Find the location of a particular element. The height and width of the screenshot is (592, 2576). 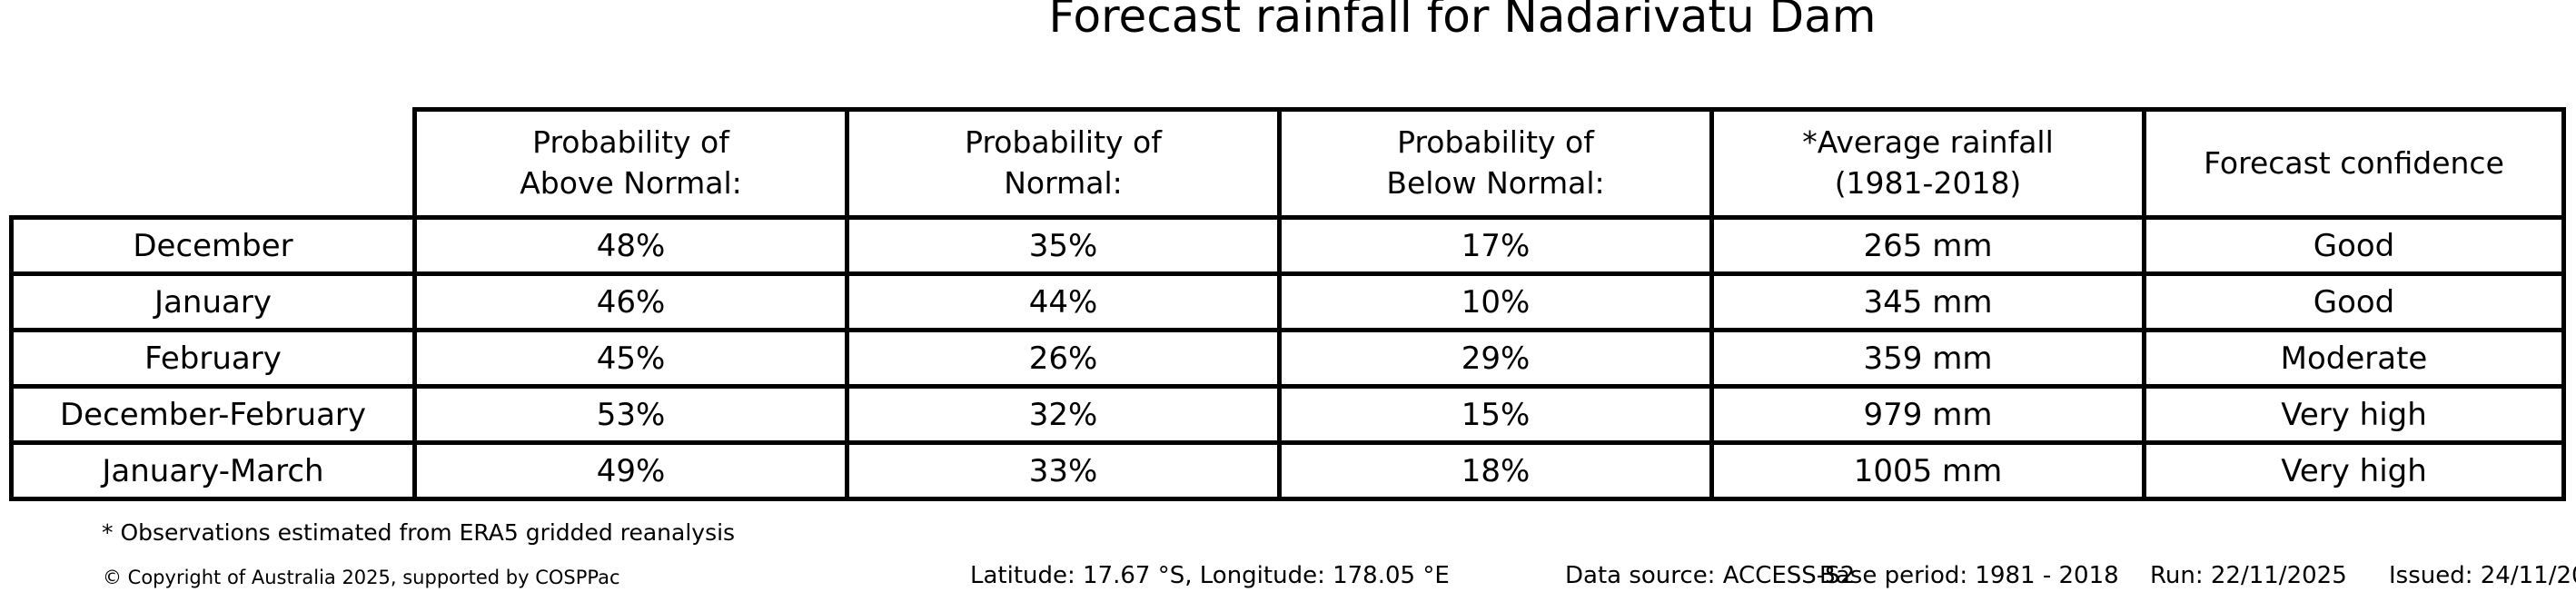

table-row-december: December 48% 35% 17% 265 mm Good is located at coordinates (1287, 245).